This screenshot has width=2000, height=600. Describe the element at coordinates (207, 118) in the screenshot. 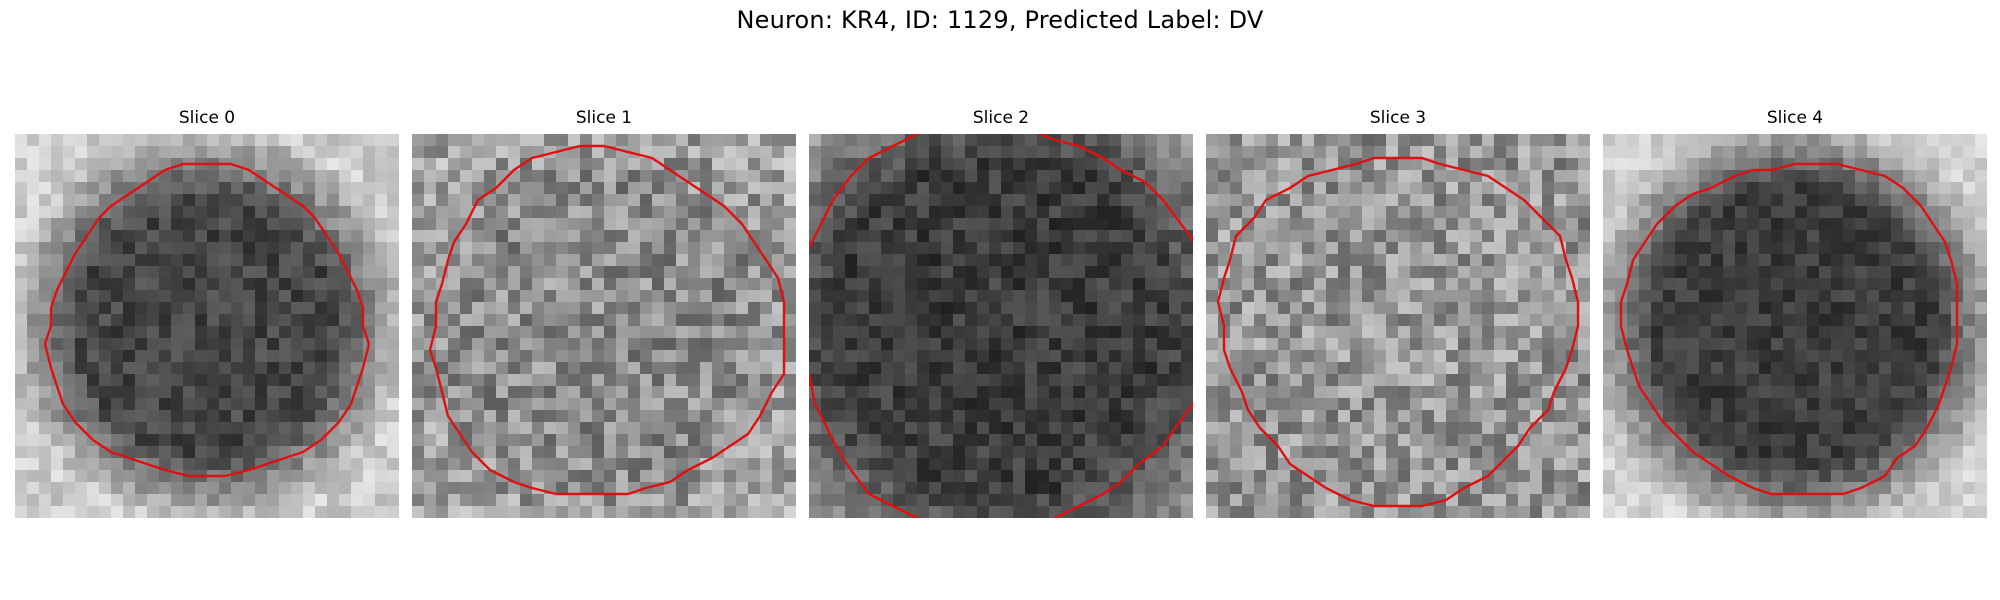

I see `slice-title-0: Slice 0` at that location.